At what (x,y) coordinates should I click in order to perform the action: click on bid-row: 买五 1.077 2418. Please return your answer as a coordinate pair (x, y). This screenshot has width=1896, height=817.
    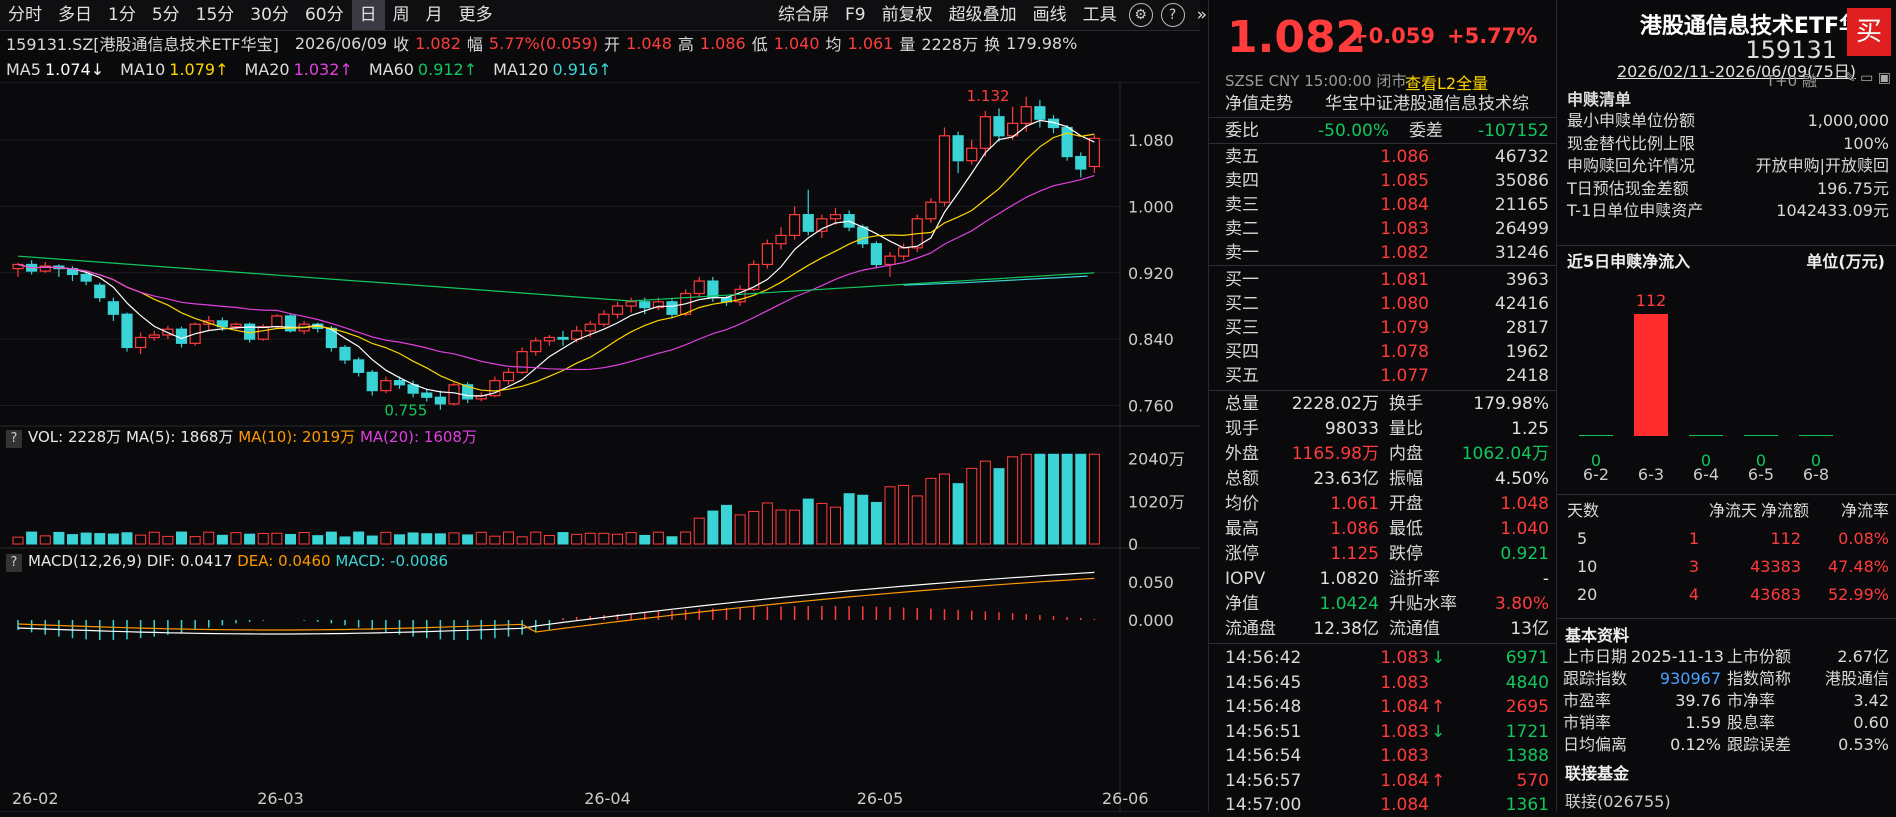
    Looking at the image, I should click on (1383, 376).